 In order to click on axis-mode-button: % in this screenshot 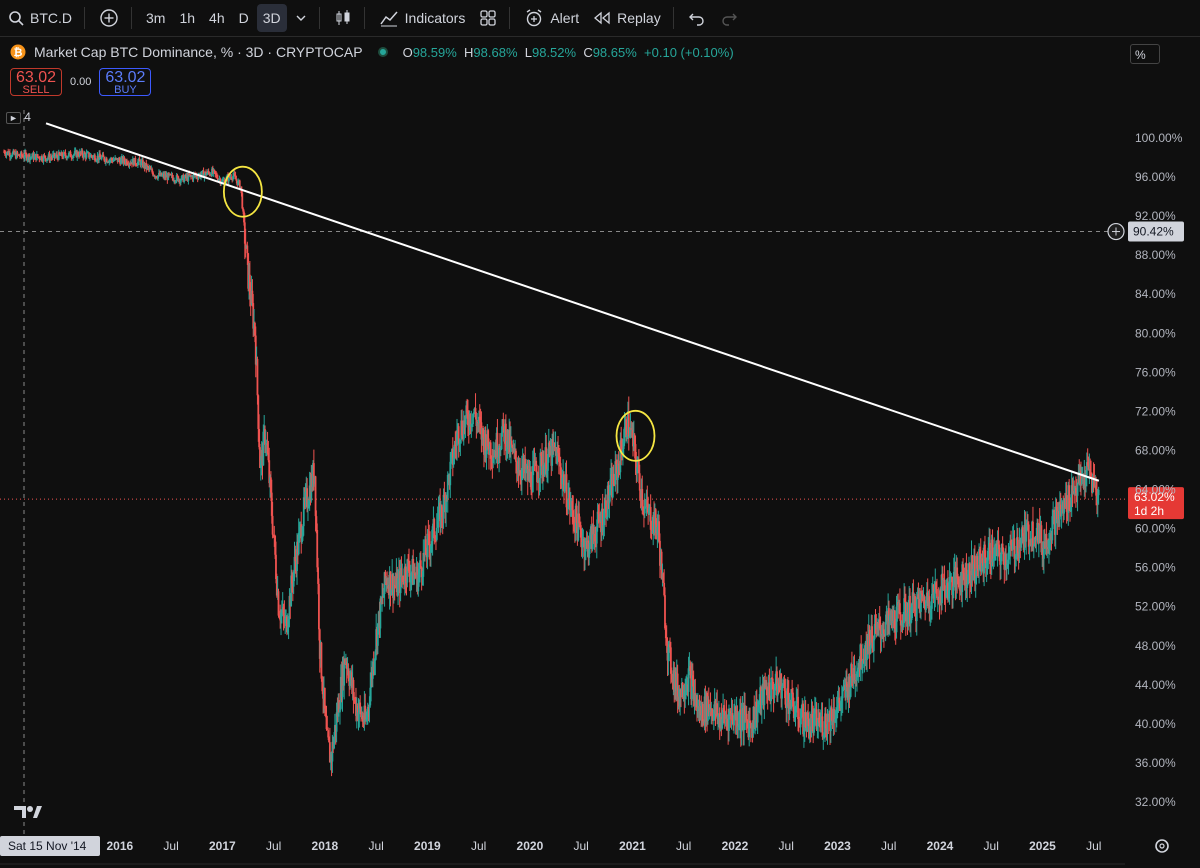, I will do `click(1145, 54)`.